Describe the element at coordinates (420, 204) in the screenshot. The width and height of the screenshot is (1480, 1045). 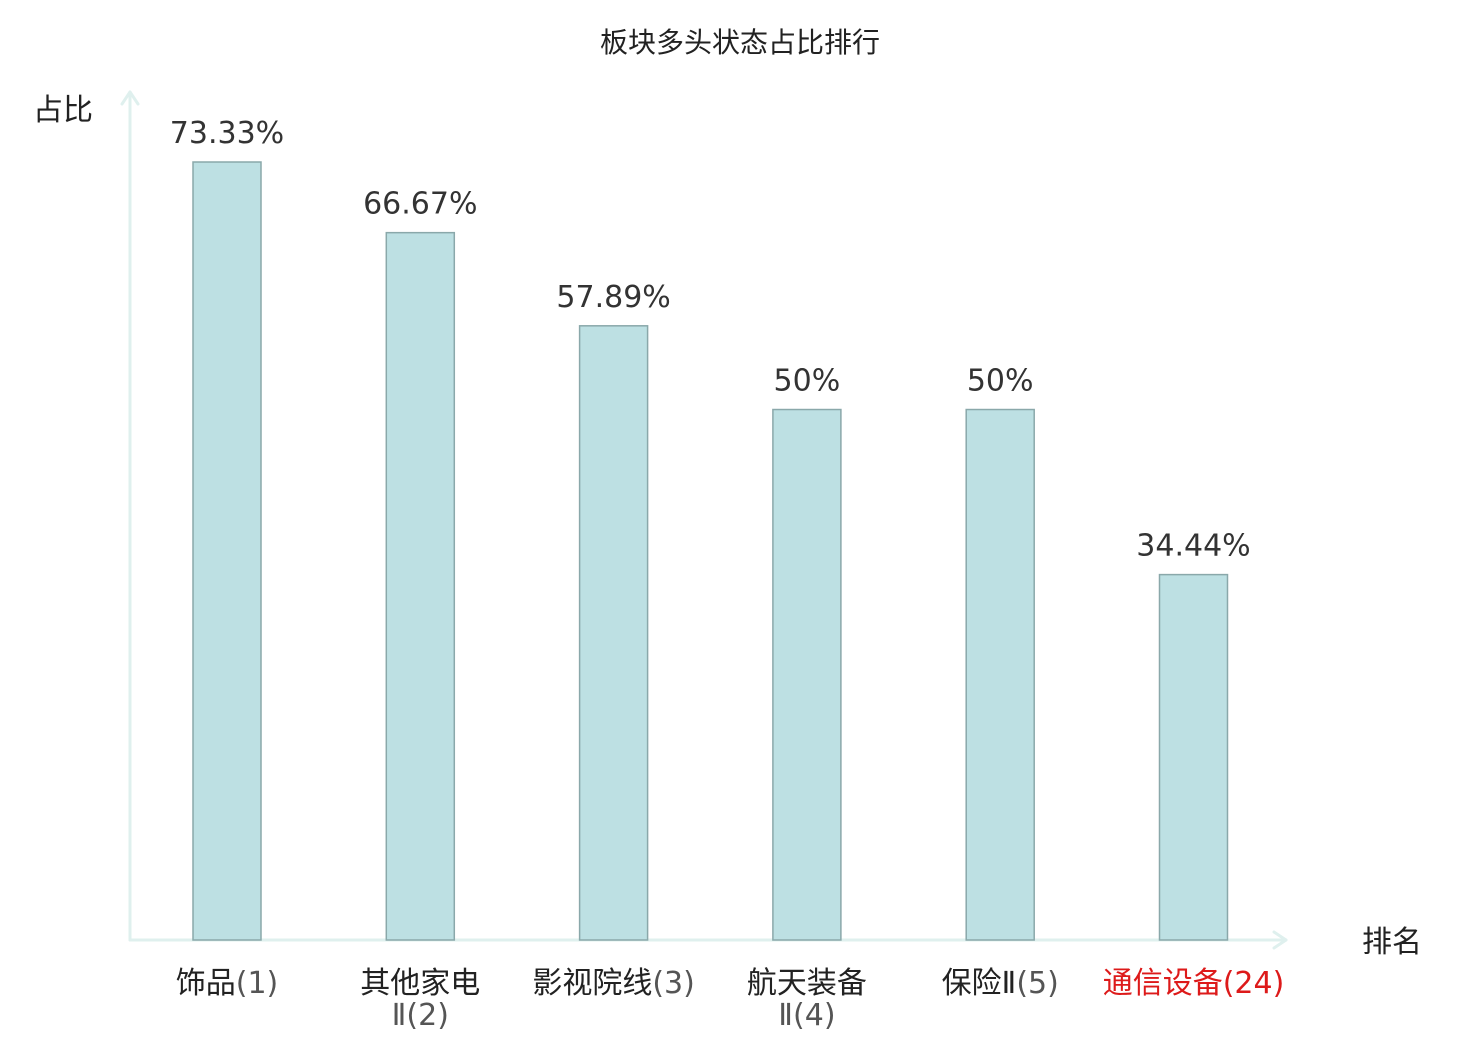
I see `value-label: 66.67%` at that location.